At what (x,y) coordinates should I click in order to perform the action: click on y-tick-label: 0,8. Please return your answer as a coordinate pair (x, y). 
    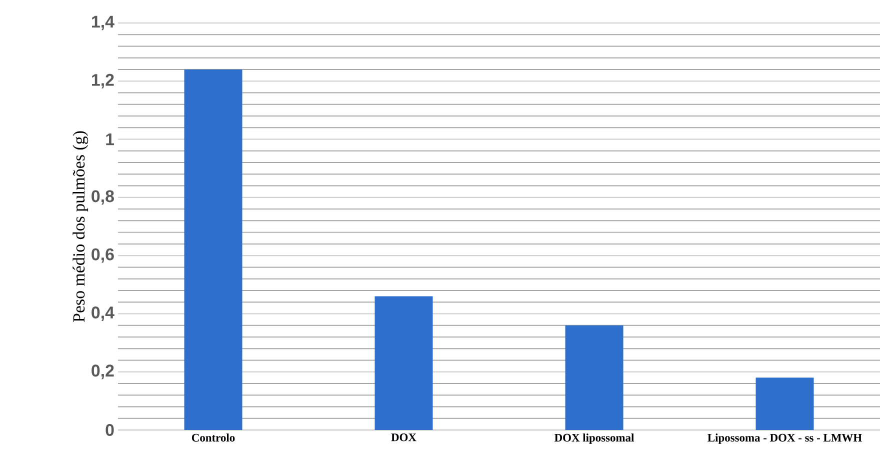
    Looking at the image, I should click on (103, 197).